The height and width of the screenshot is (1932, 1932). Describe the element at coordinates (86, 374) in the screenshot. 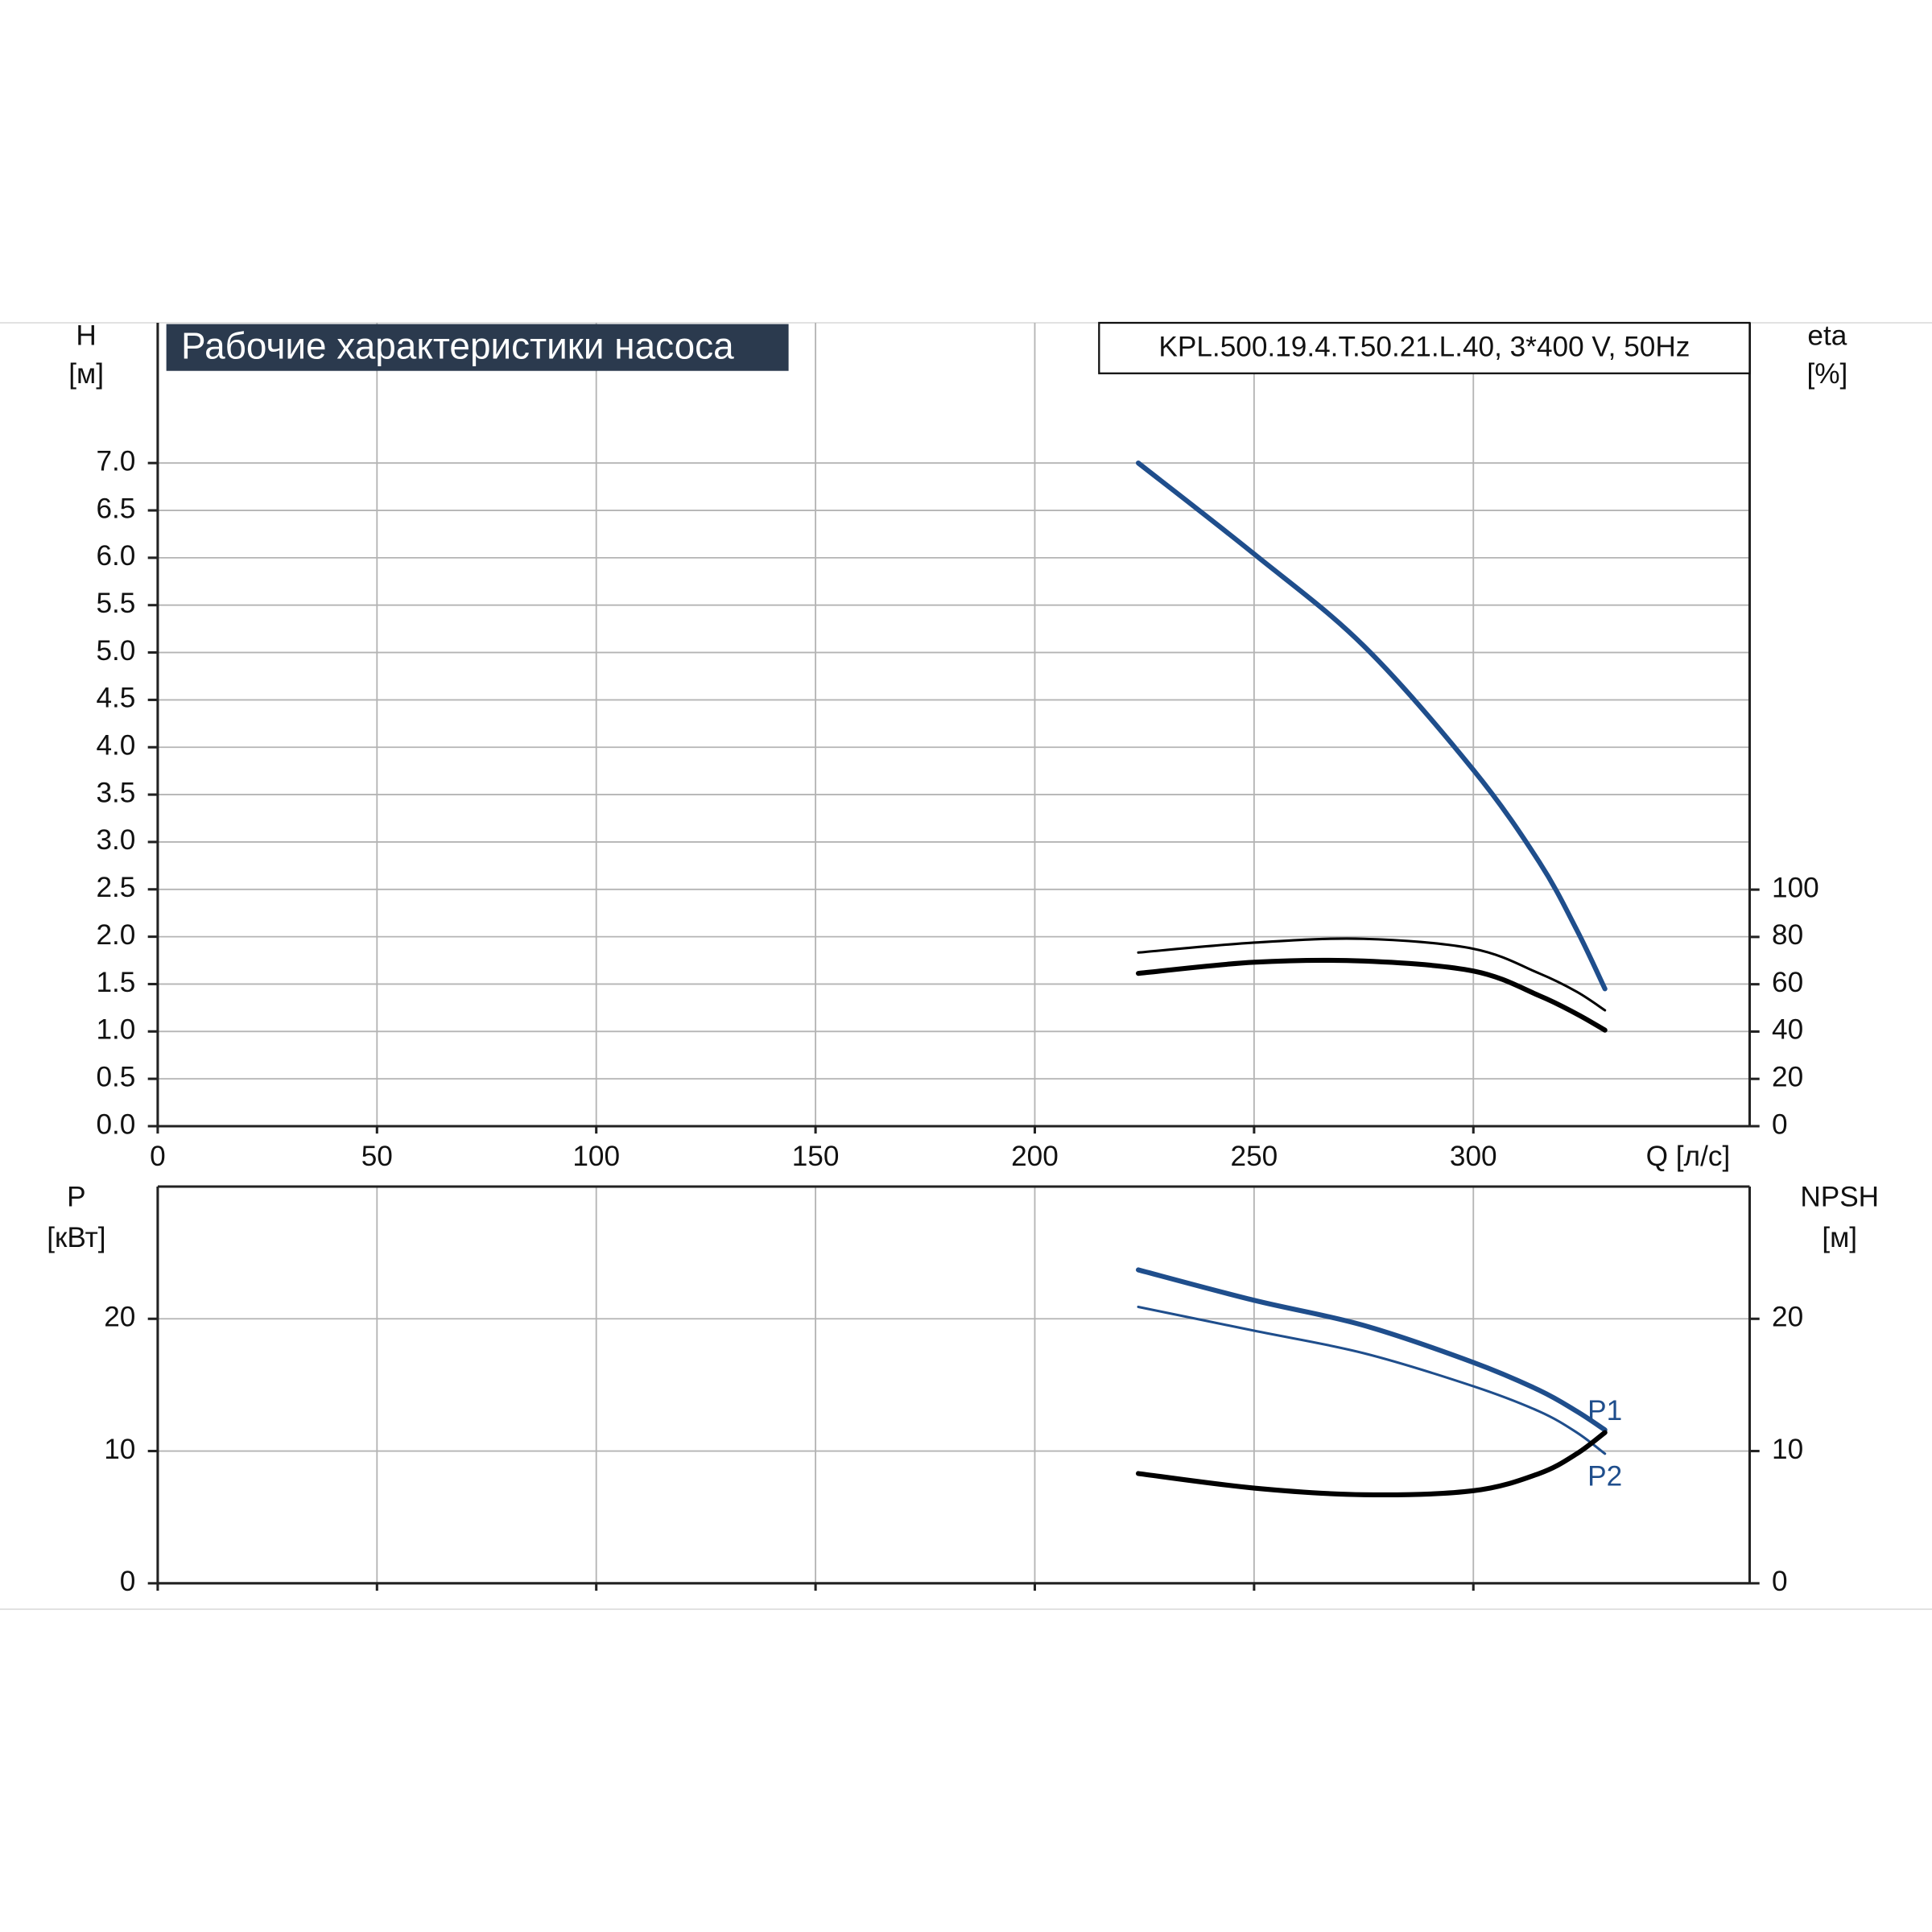

I see `y-axis-label: [м]` at that location.